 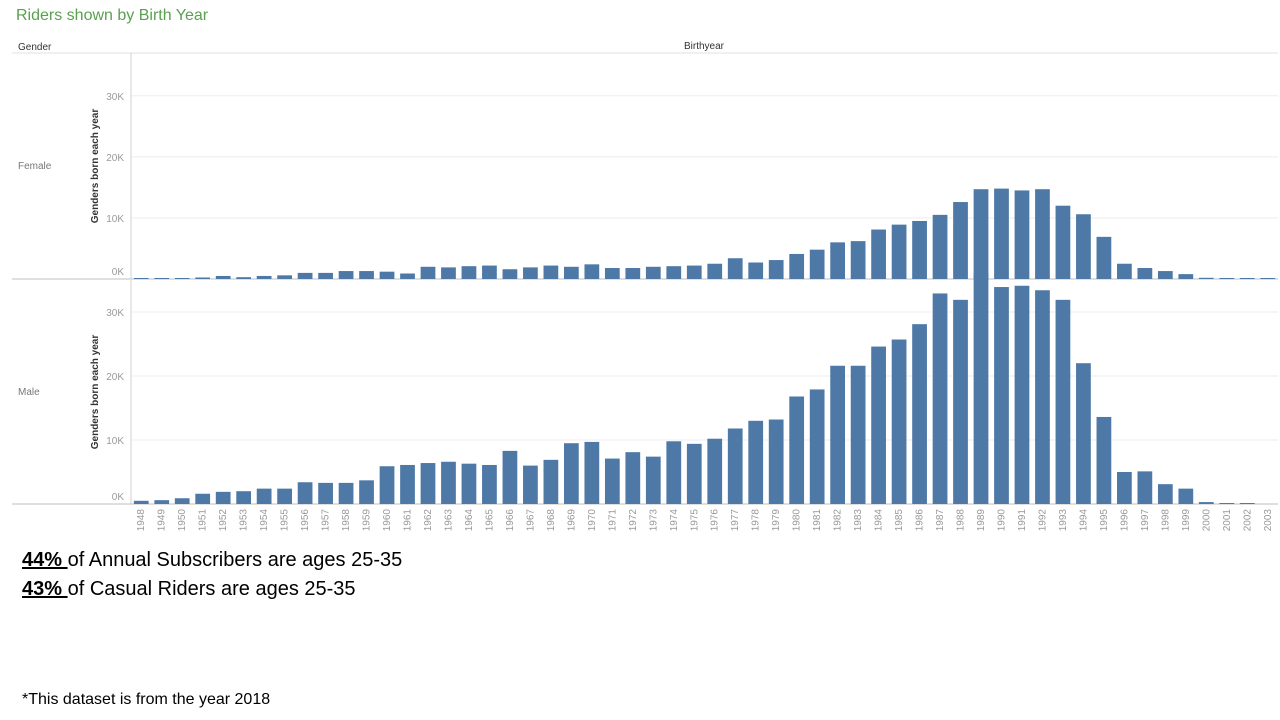 I want to click on y-tick-label: 0K, so click(x=118, y=272).